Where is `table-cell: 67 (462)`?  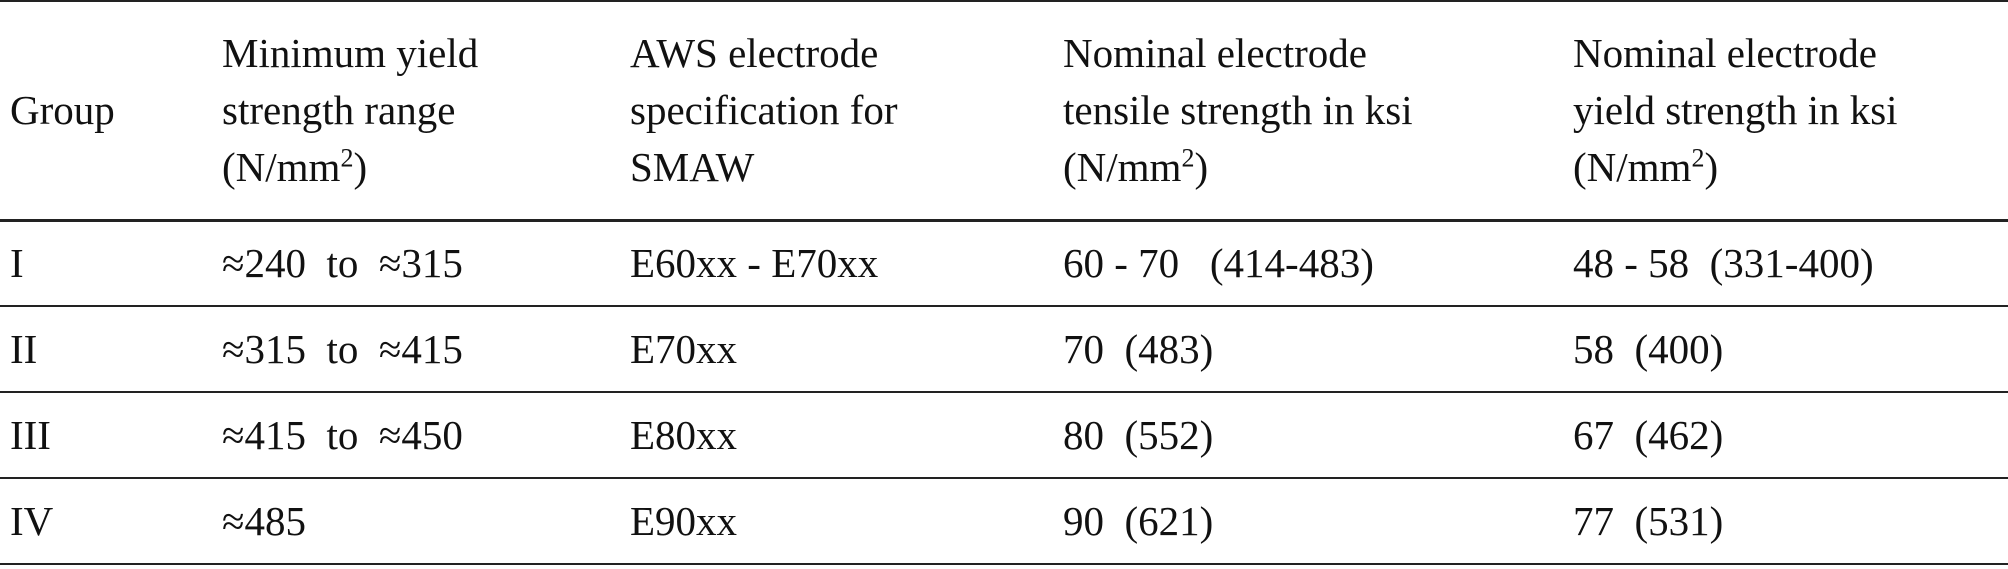
table-cell: 67 (462) is located at coordinates (1648, 434).